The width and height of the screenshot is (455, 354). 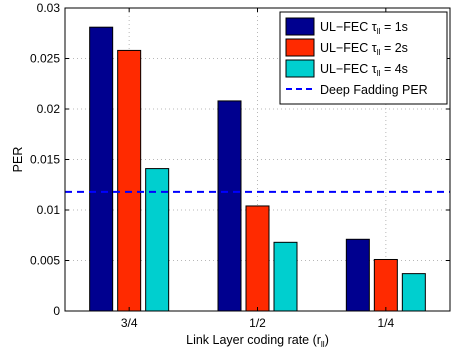 I want to click on legend-label-part: = 4s, so click(x=393, y=69).